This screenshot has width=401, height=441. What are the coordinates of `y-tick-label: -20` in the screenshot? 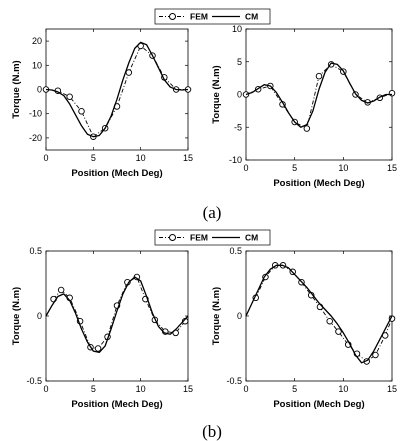 It's located at (35, 138).